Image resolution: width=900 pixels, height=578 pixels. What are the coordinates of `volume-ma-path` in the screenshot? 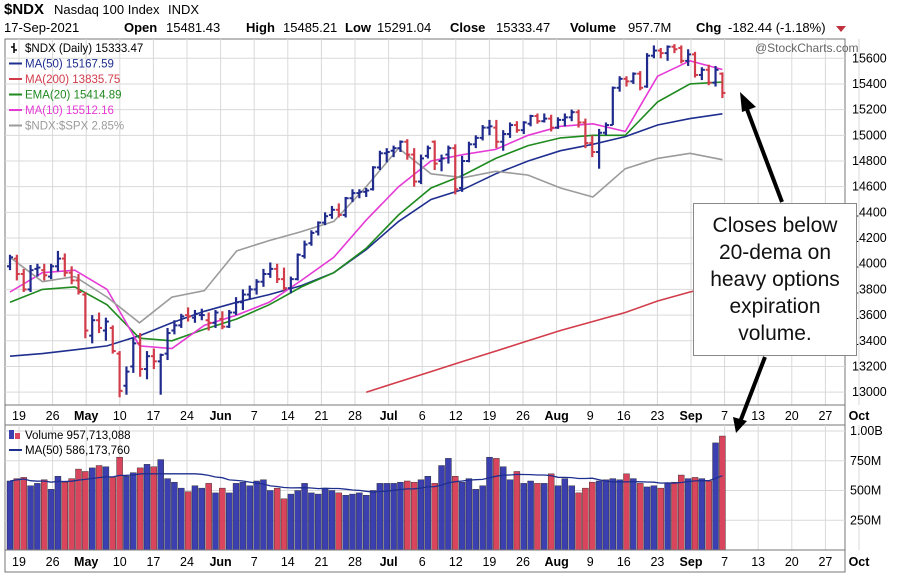 It's located at (366, 483).